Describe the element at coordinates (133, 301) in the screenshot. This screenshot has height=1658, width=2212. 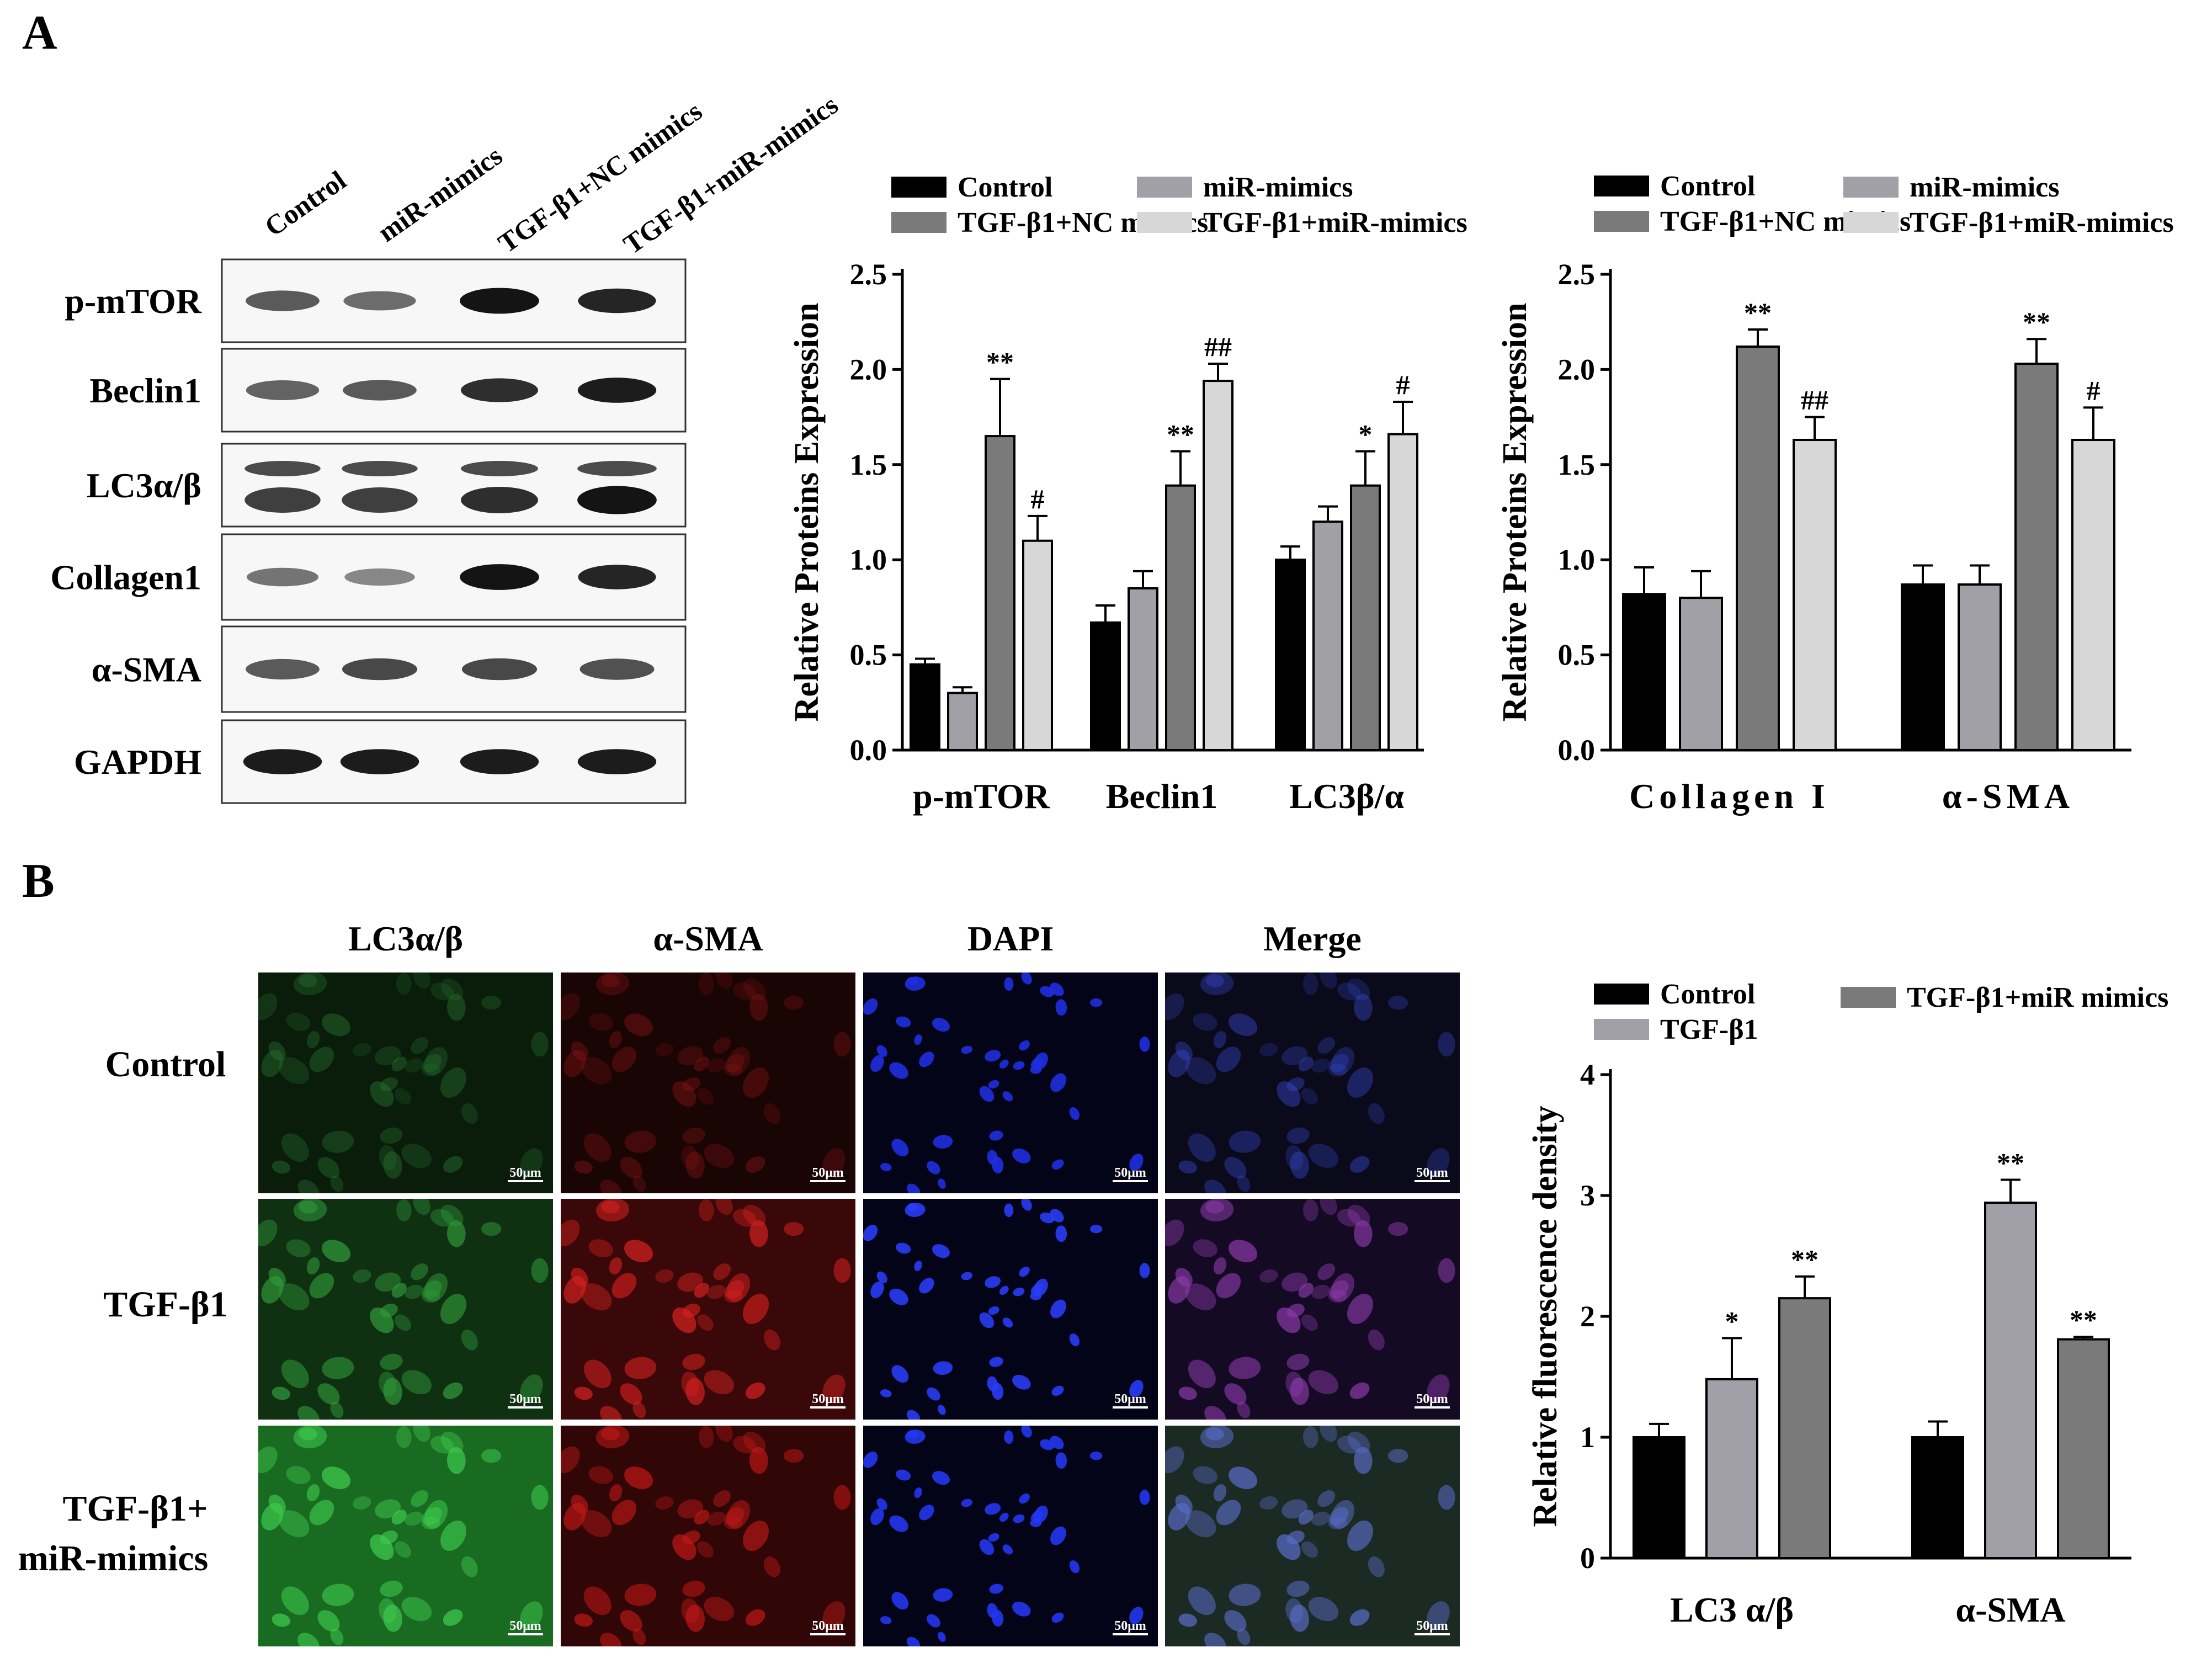
I see `blot-row-label: p-mTOR` at that location.